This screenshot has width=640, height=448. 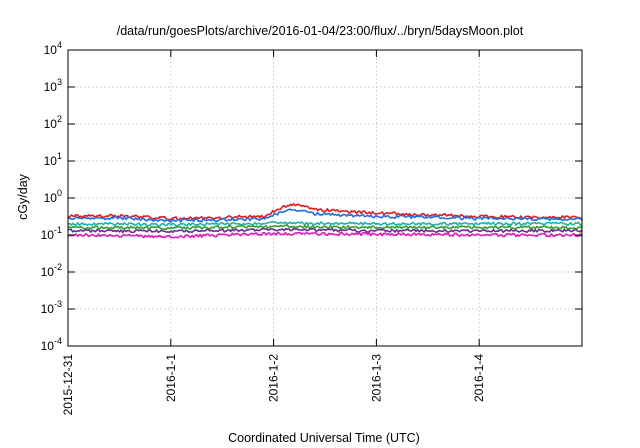 What do you see at coordinates (51, 344) in the screenshot?
I see `y-tick-label: 10⁻⁴` at bounding box center [51, 344].